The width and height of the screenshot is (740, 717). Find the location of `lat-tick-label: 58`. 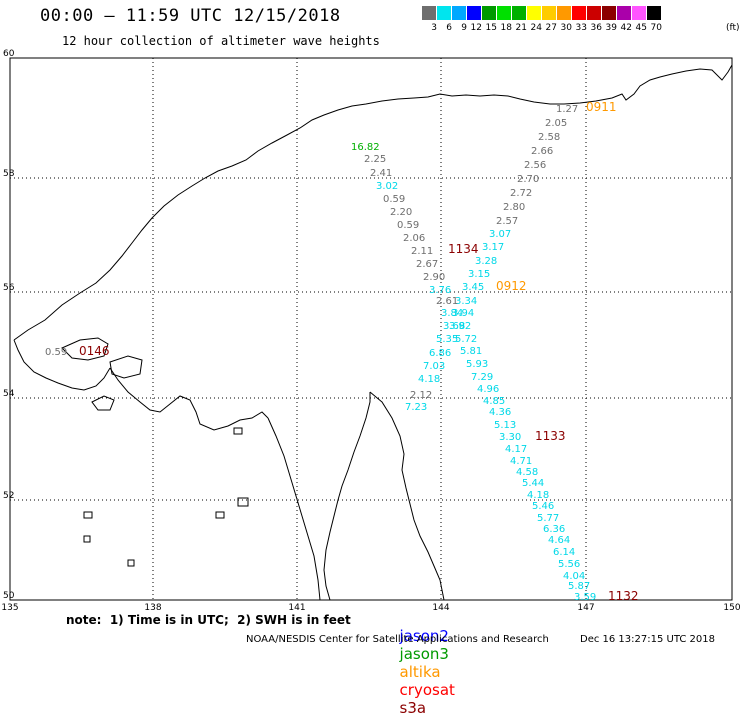

lat-tick-label: 58 is located at coordinates (9, 174).